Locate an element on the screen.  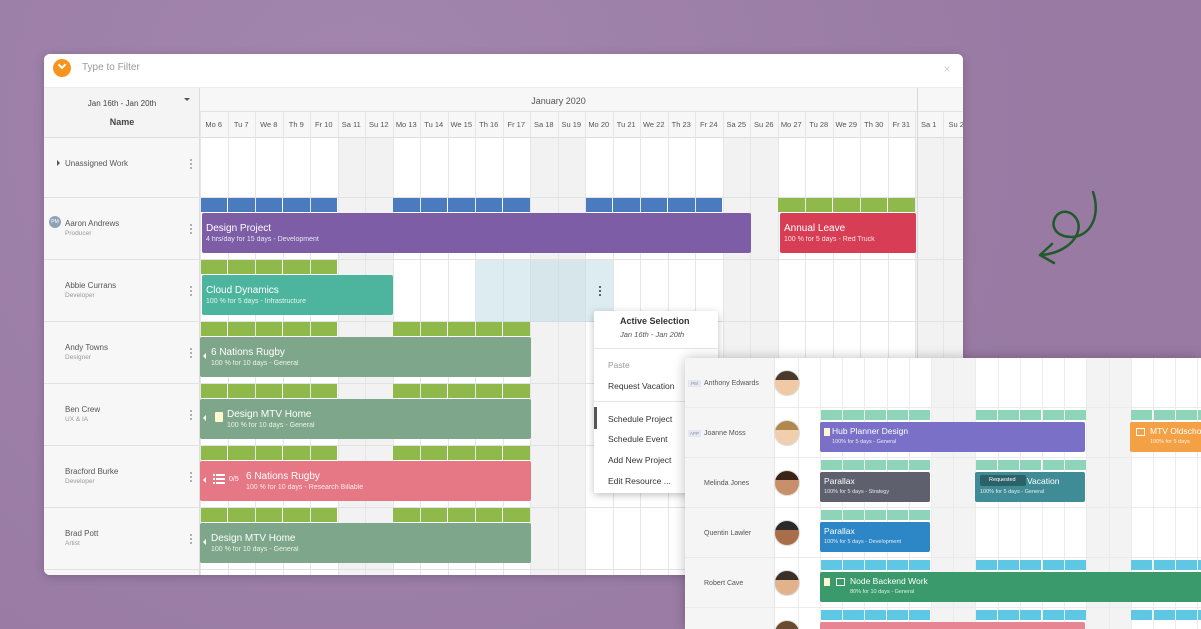
day-label: Th 23 is located at coordinates (681, 124).